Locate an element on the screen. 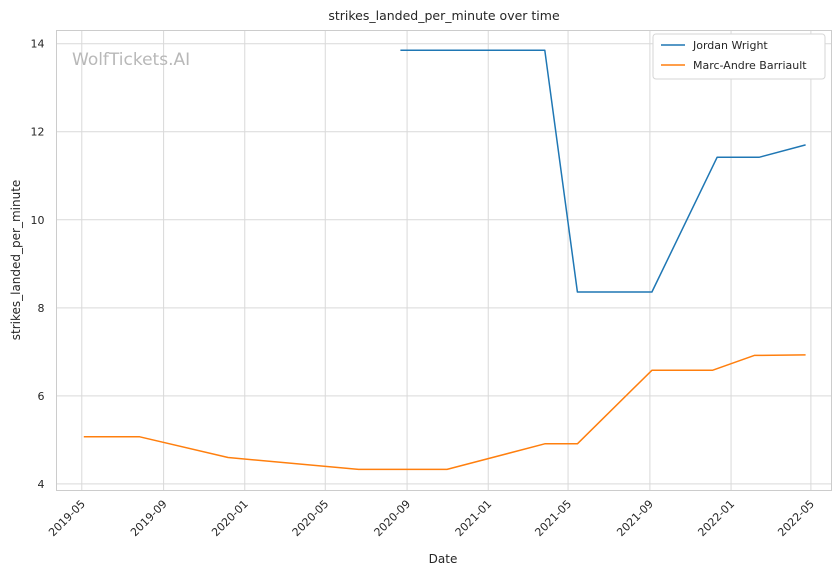  y-tick-label-6: 6 is located at coordinates (41, 396).